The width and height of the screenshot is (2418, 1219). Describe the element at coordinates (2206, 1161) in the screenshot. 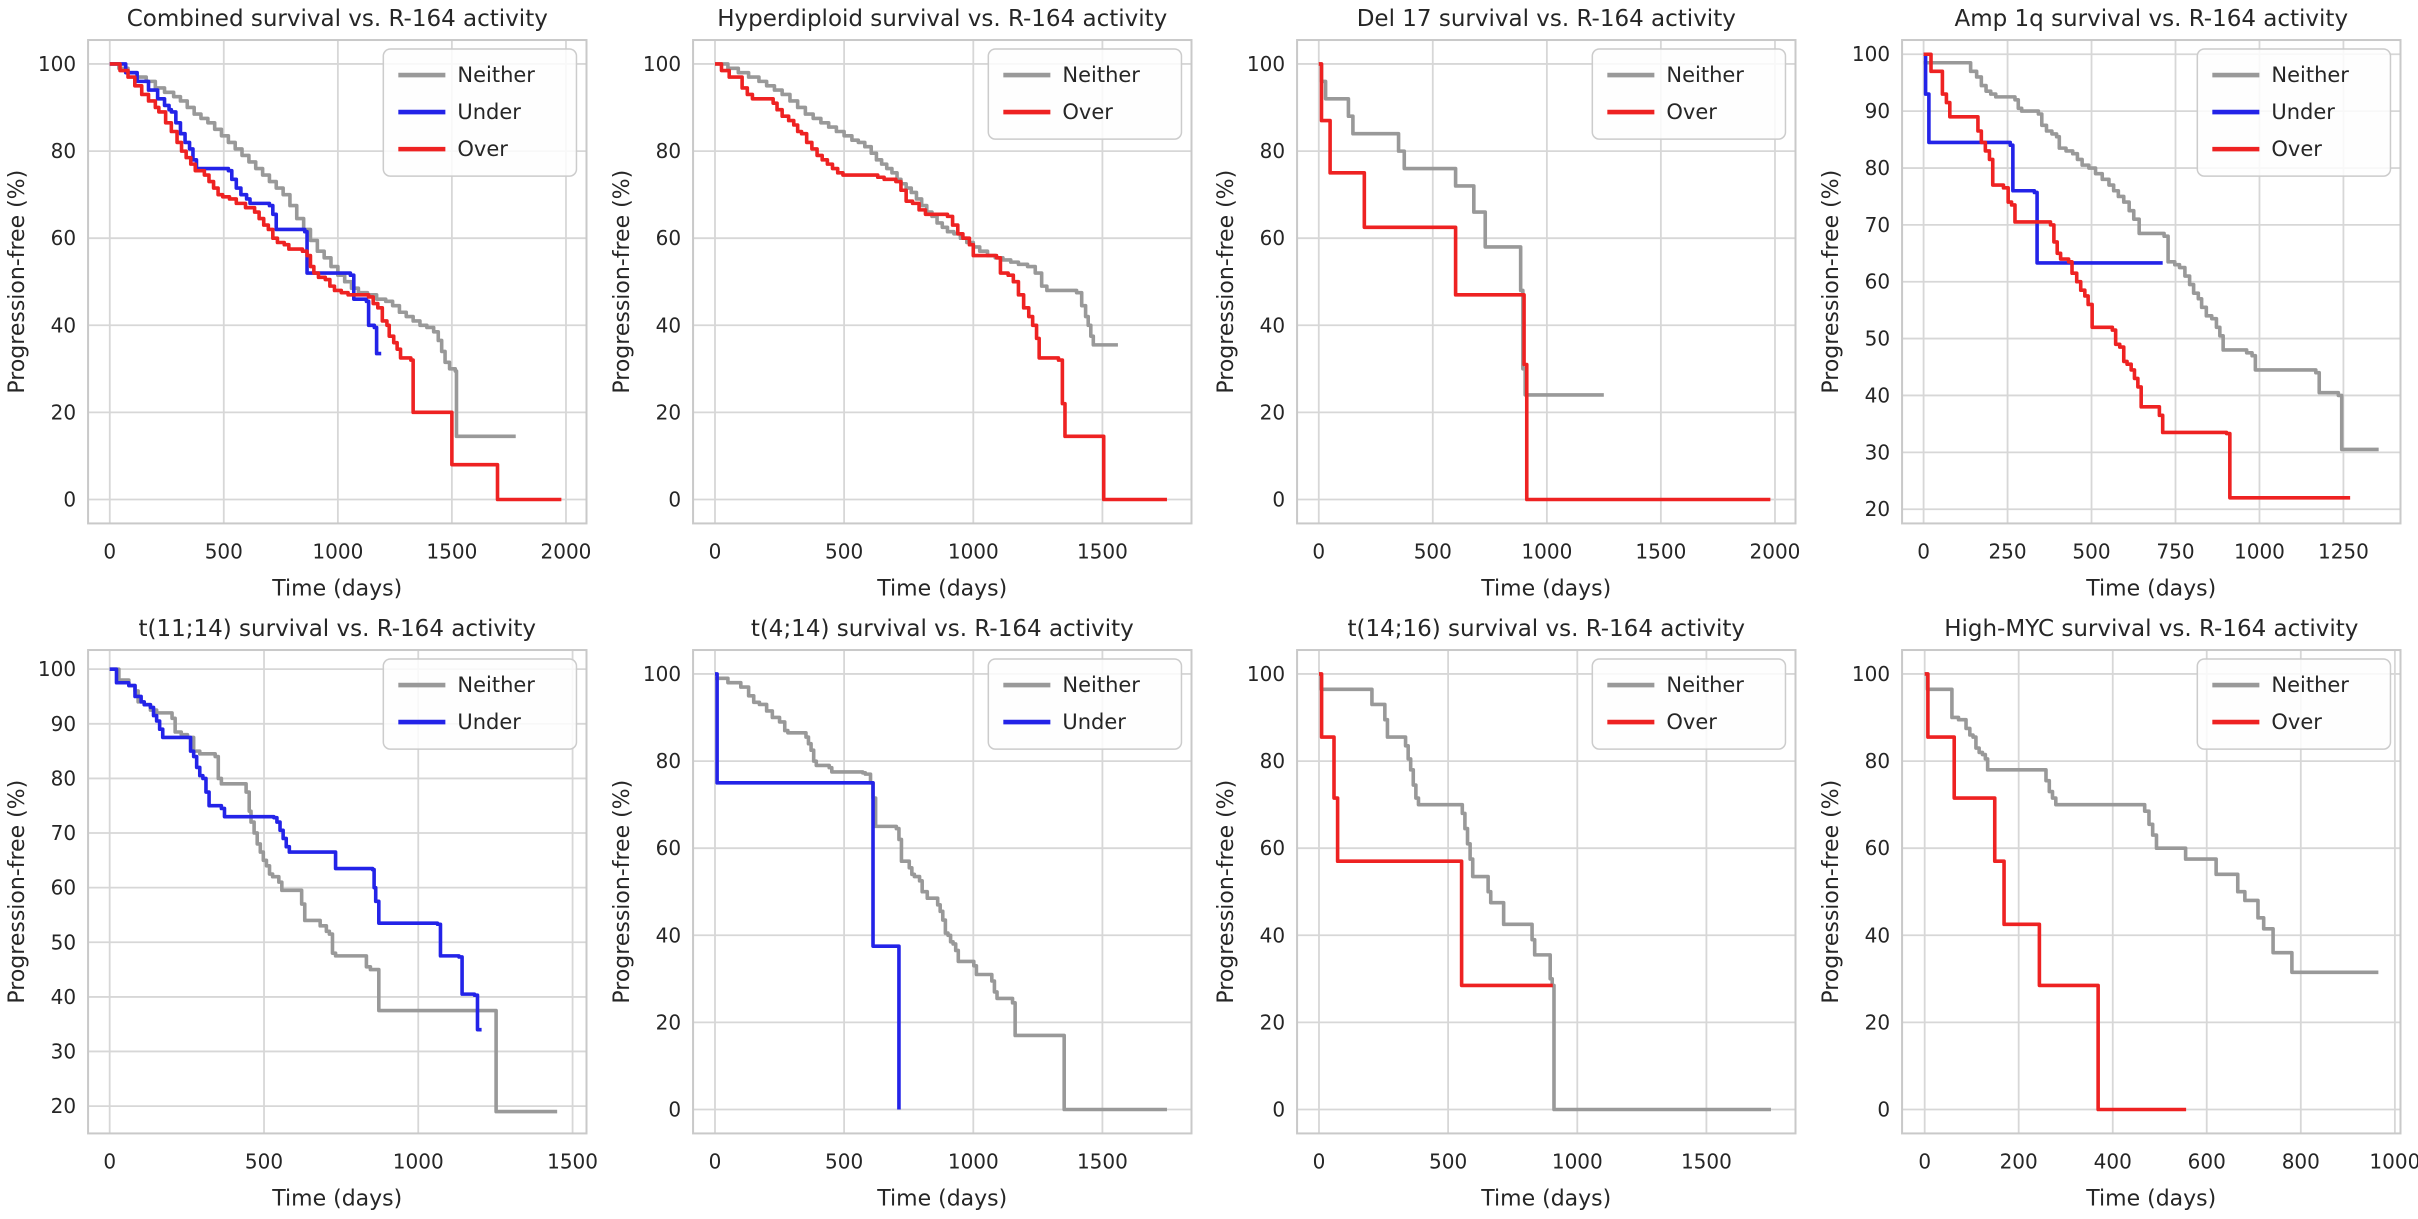

I see `x-tick-label: 600` at that location.